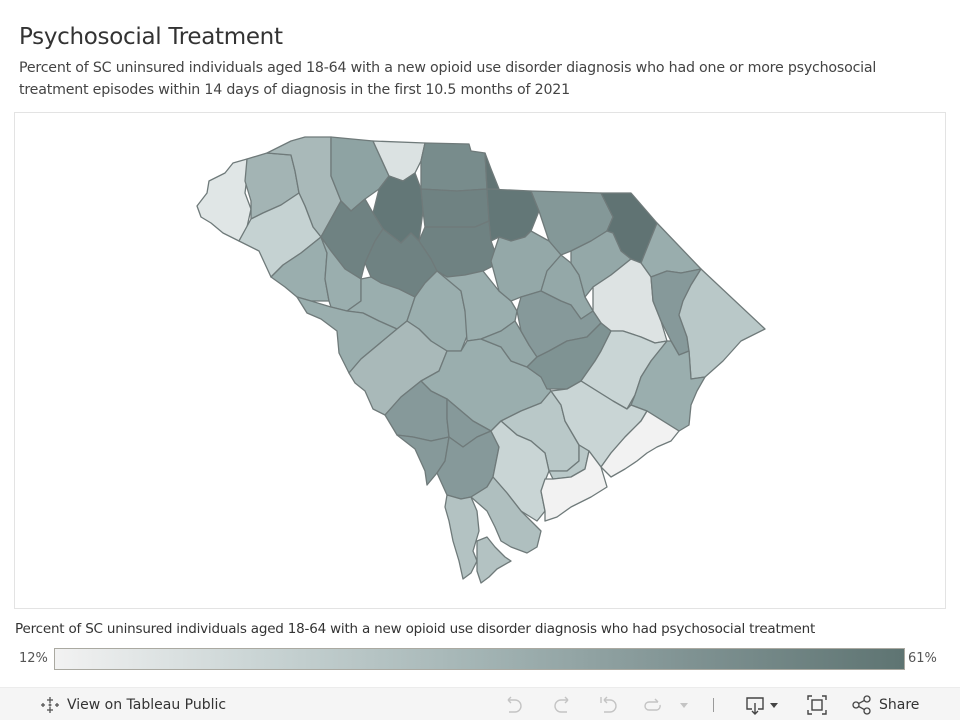 The height and width of the screenshot is (720, 960). Describe the element at coordinates (713, 705) in the screenshot. I see `toolbar-divider` at that location.